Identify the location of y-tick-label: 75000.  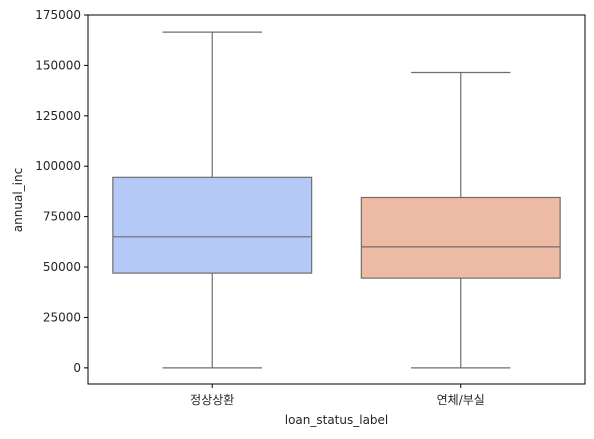
(62, 217).